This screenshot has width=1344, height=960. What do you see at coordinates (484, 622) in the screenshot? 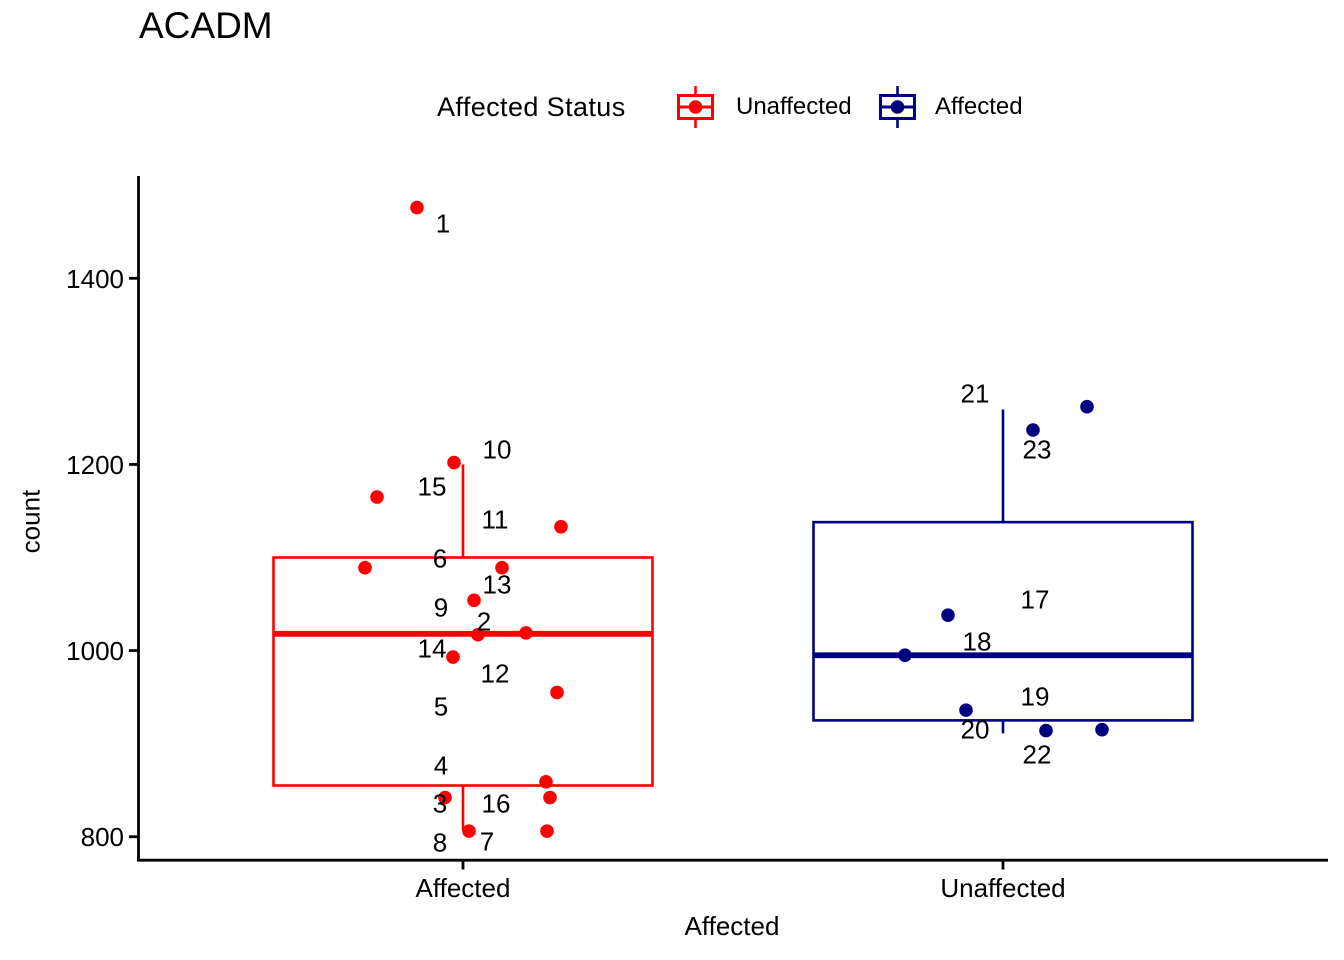
I see `point-label-2: 2` at bounding box center [484, 622].